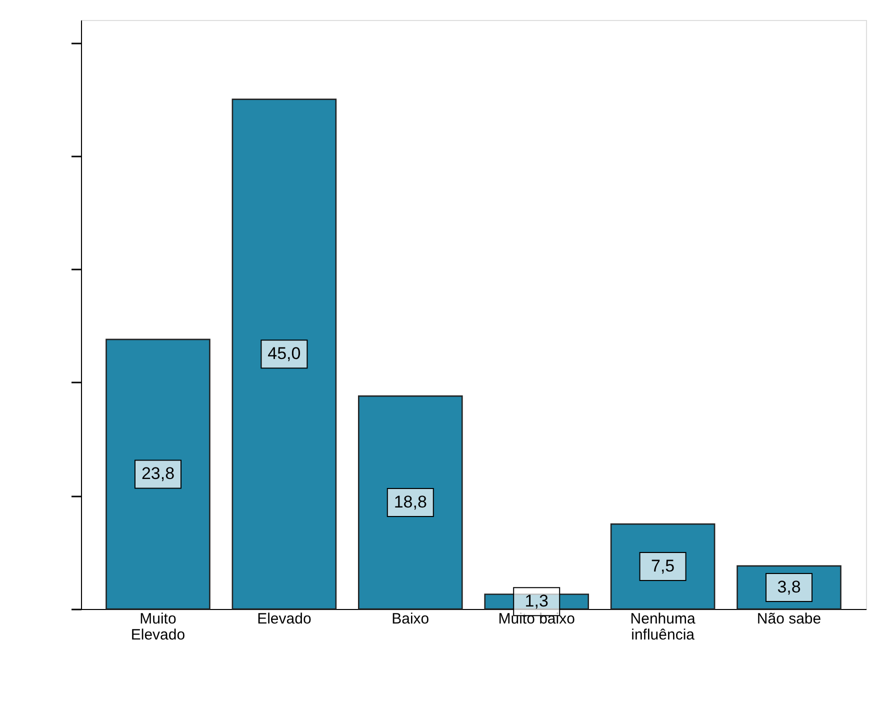 The height and width of the screenshot is (711, 880). What do you see at coordinates (662, 566) in the screenshot?
I see `data-label: 7,5` at bounding box center [662, 566].